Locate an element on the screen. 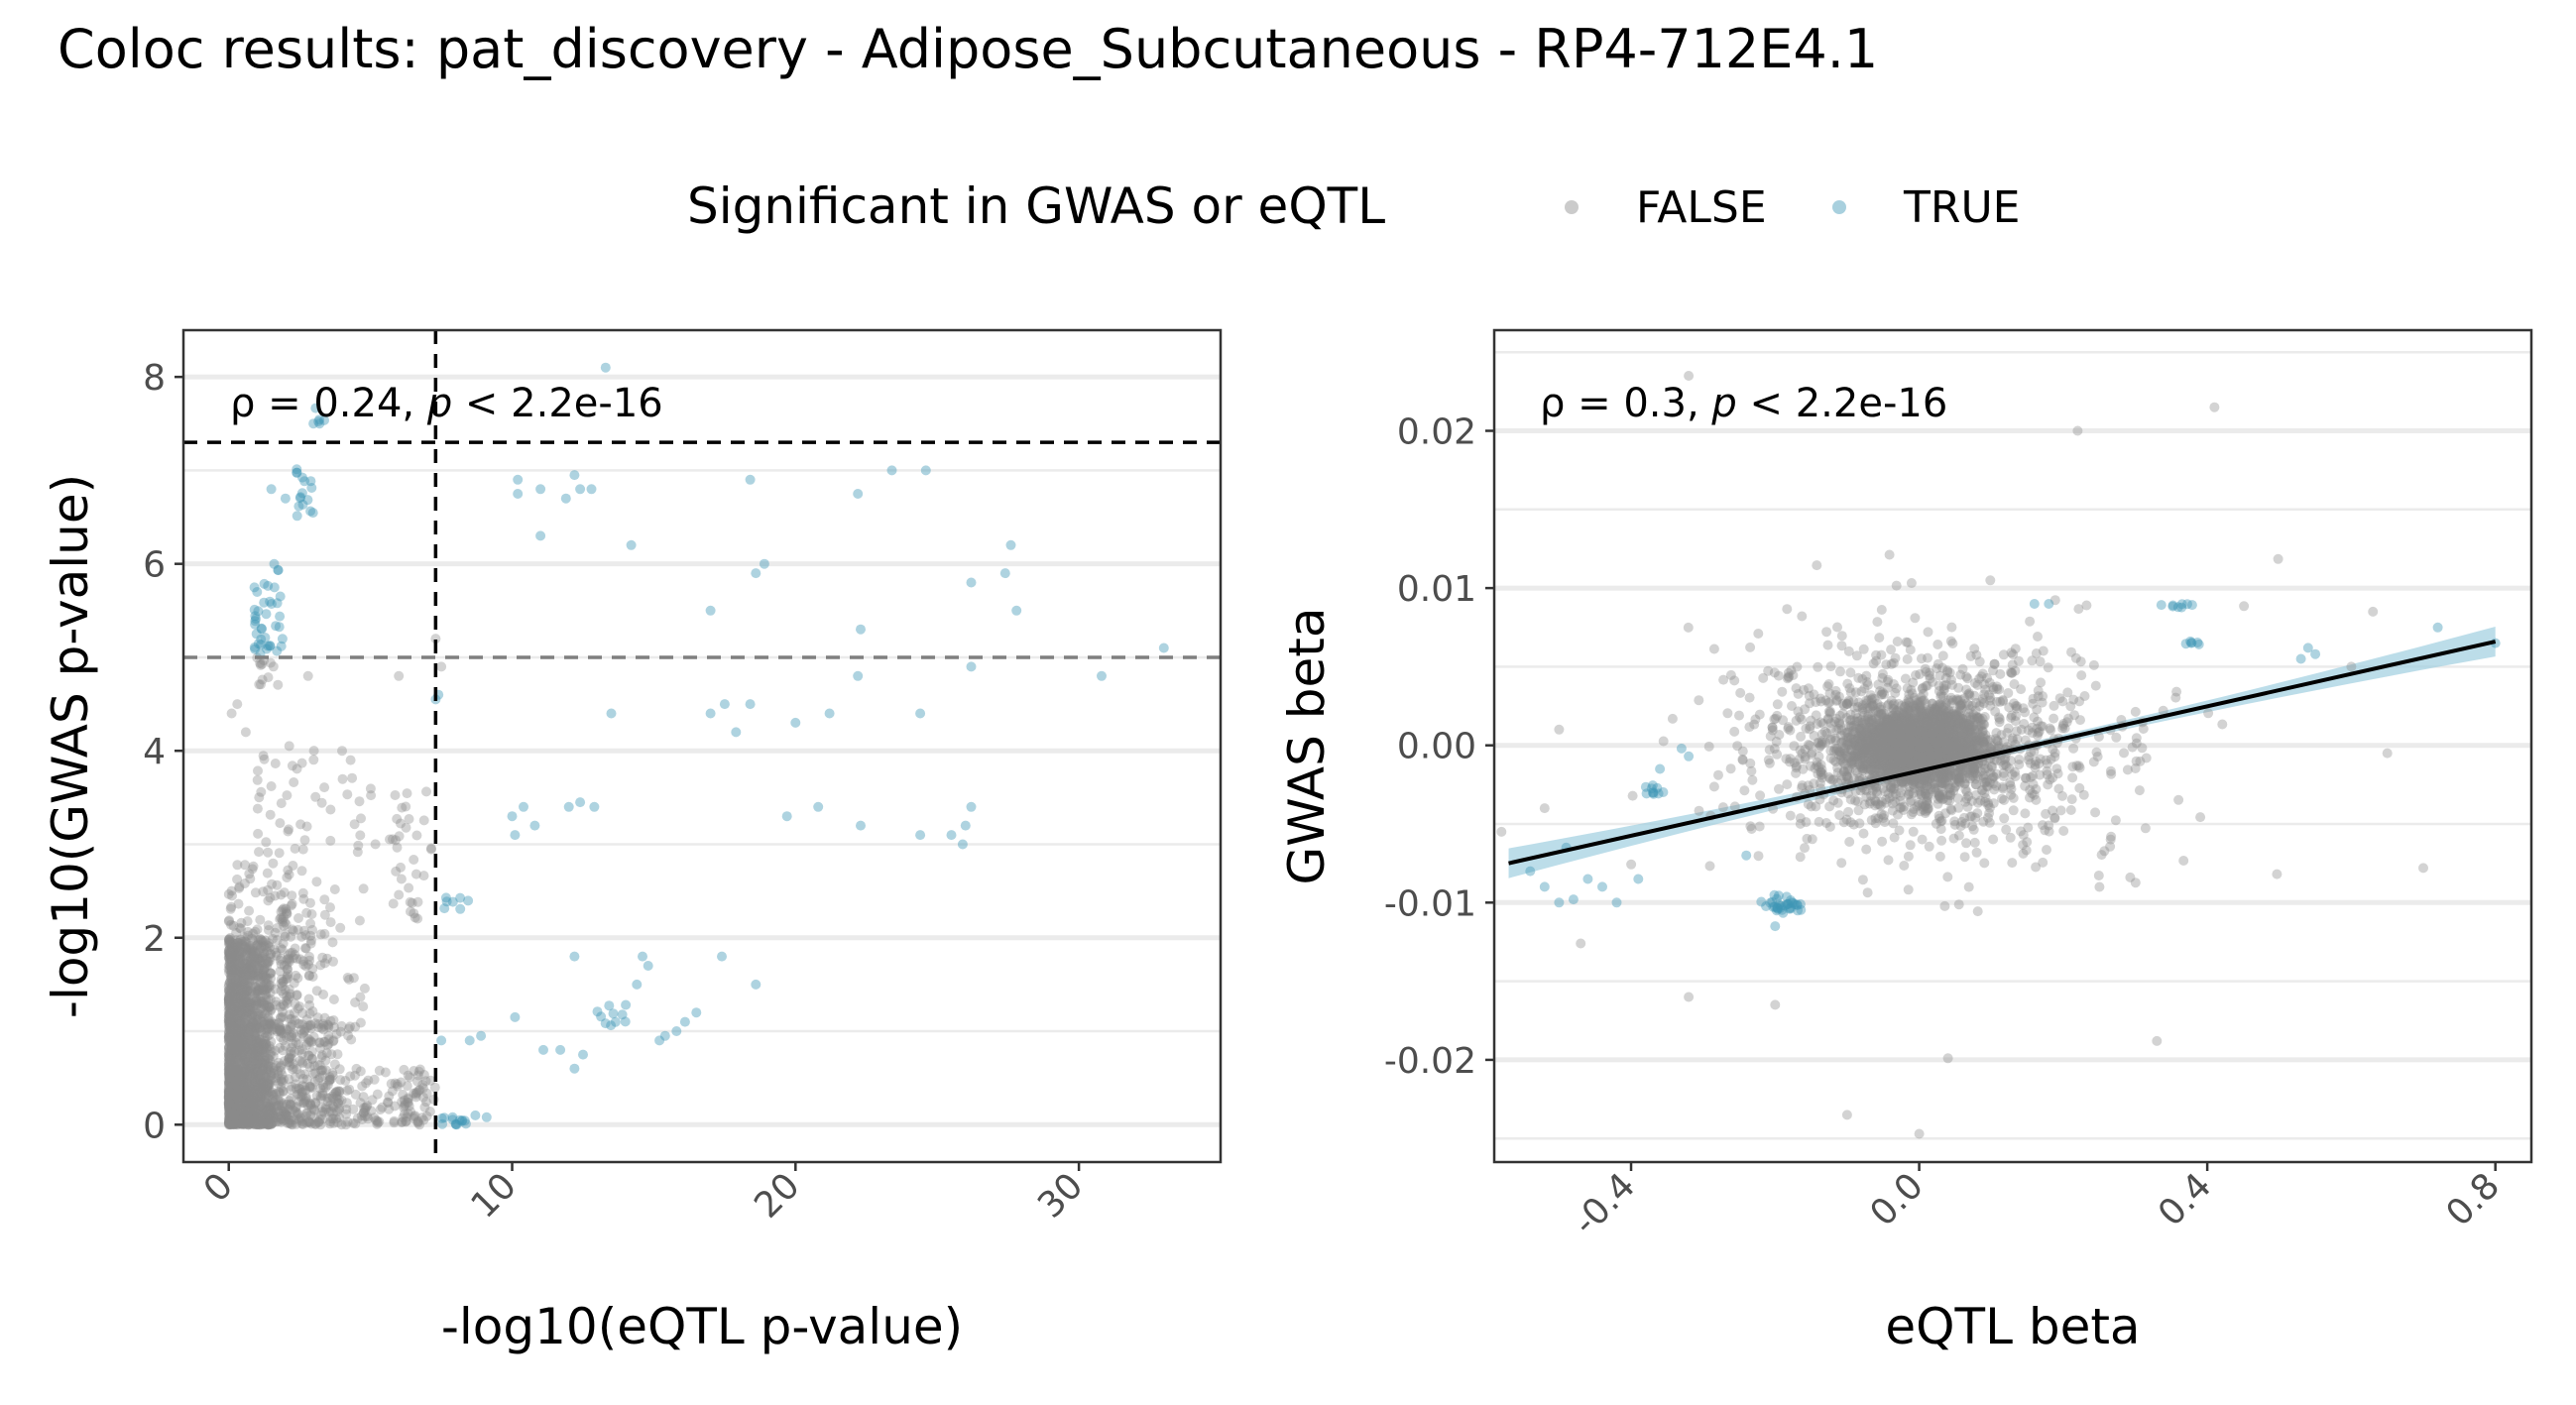 The width and height of the screenshot is (2576, 1405). x-tick-label: 30 is located at coordinates (1061, 1196).